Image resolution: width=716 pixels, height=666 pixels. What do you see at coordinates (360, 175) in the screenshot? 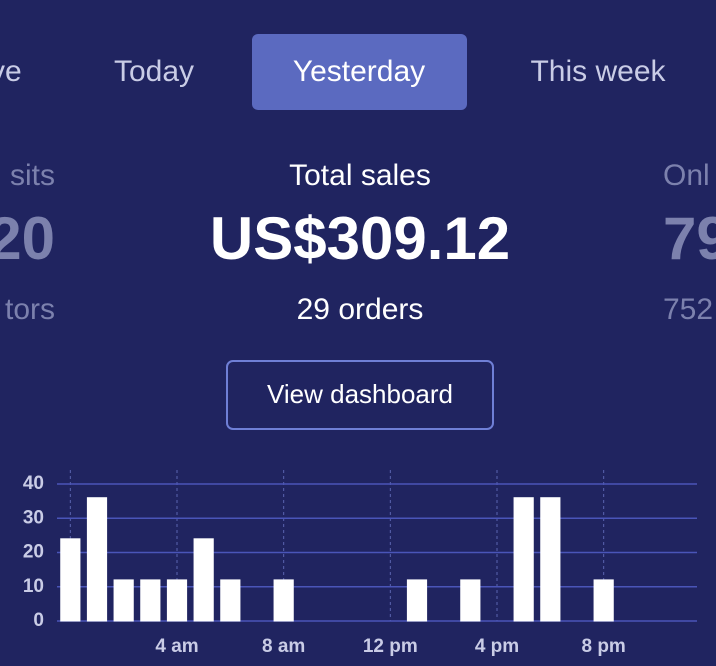
I see `stat-title: Total sales` at bounding box center [360, 175].